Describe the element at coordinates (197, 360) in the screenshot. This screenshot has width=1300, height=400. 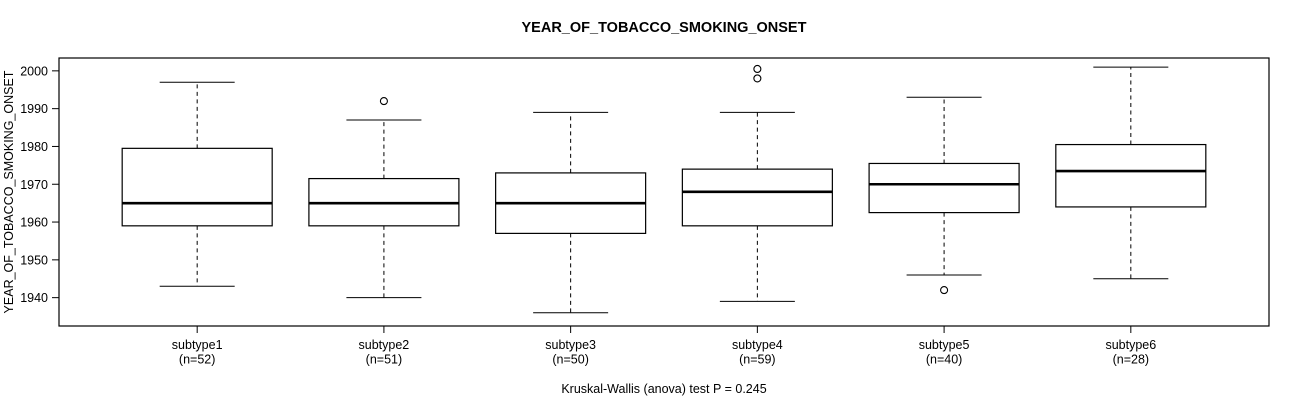
I see `x-category-count: (n=52)` at that location.